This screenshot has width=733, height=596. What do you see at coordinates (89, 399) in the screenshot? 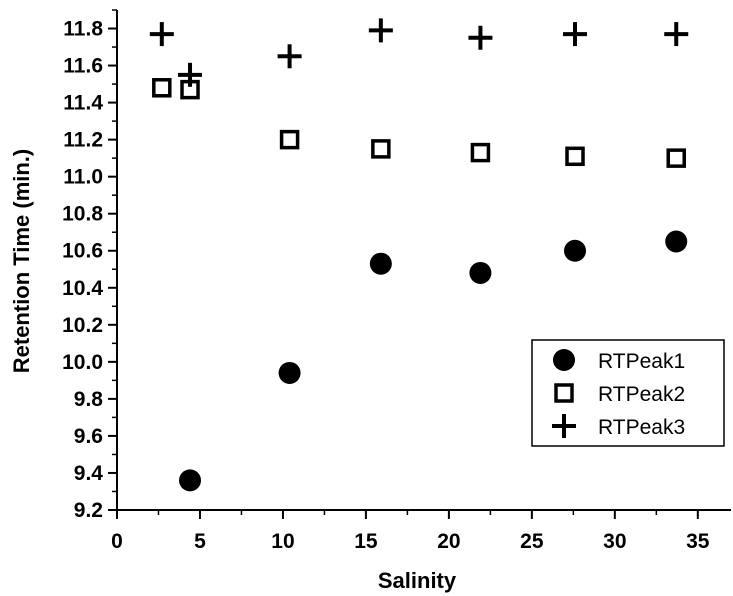
I see `y-tick-label: 9.8` at bounding box center [89, 399].